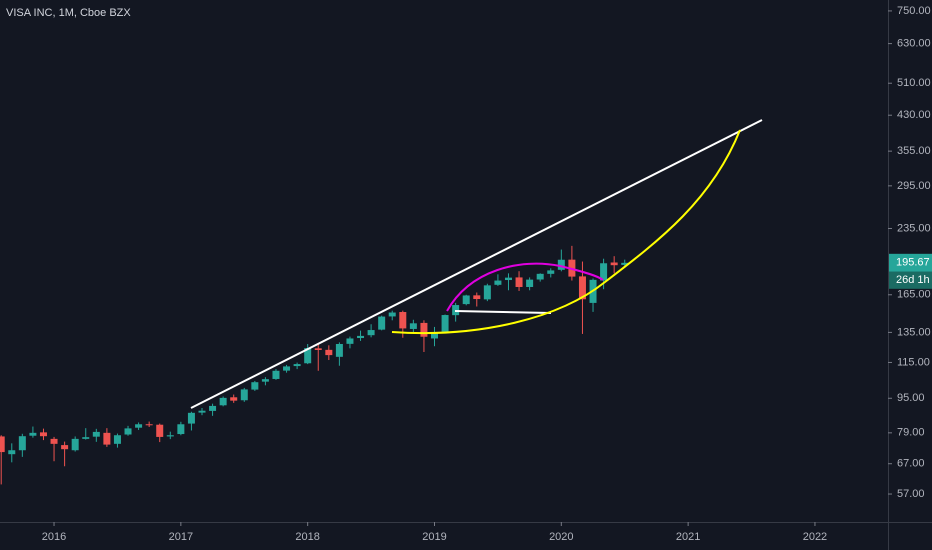 This screenshot has width=932, height=550. What do you see at coordinates (911, 398) in the screenshot?
I see `y-tick-label: 95.00` at bounding box center [911, 398].